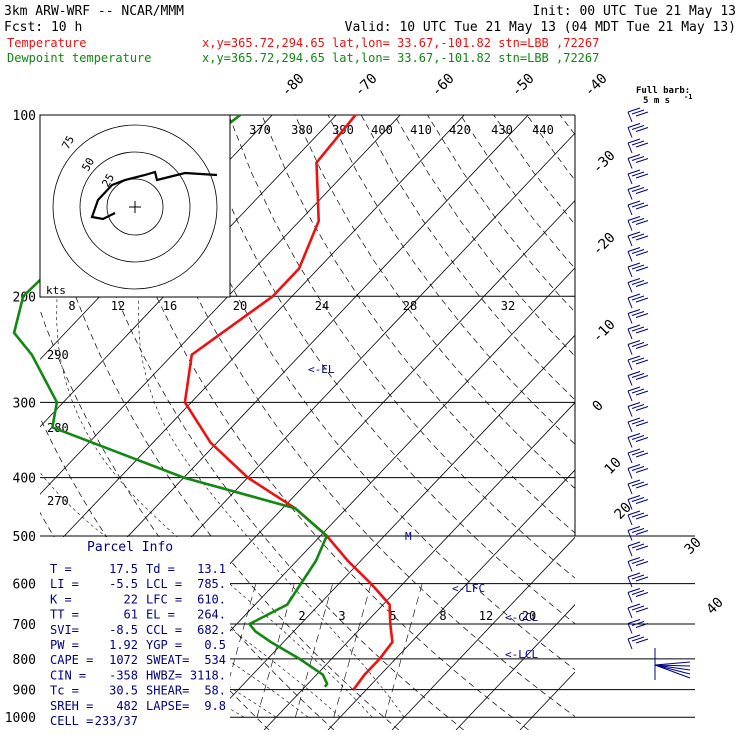  What do you see at coordinates (215, 660) in the screenshot?
I see `parcel-value: 534` at bounding box center [215, 660].